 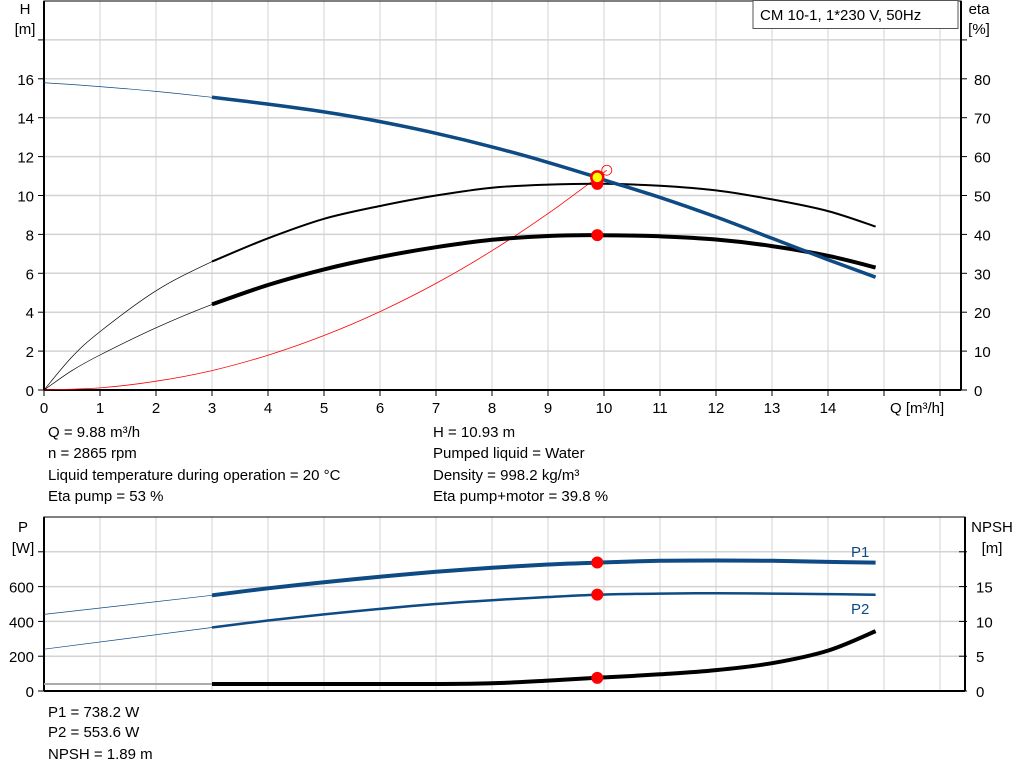 I want to click on y-tick-label-right: 30, so click(x=982, y=274).